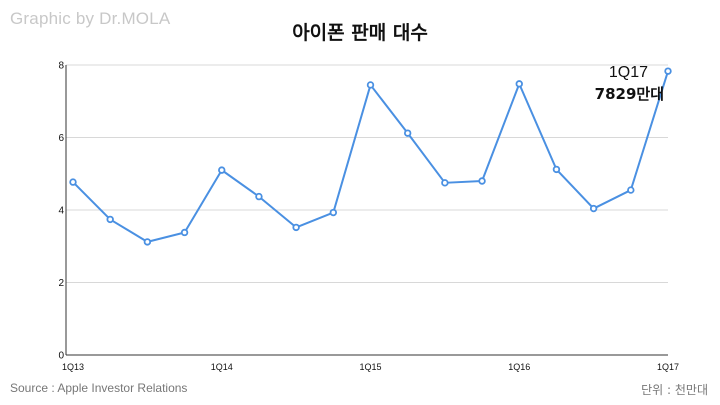 The image size is (720, 405). I want to click on x-tick-label-1Q15: 1Q15, so click(370, 367).